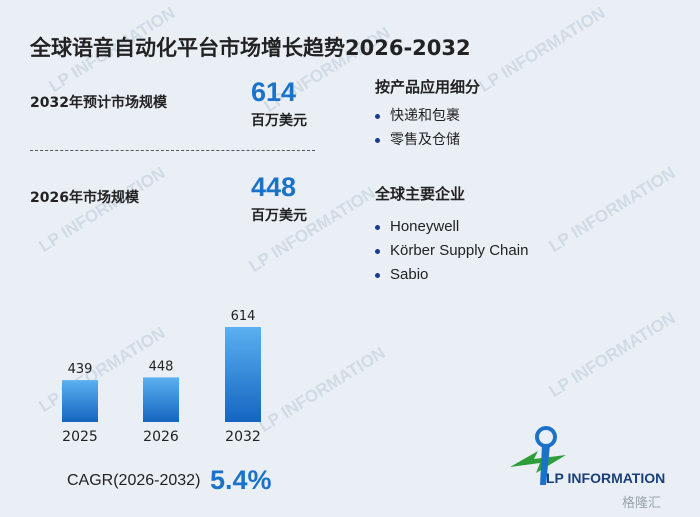  Describe the element at coordinates (451, 275) in the screenshot. I see `list-item: Sabio` at that location.